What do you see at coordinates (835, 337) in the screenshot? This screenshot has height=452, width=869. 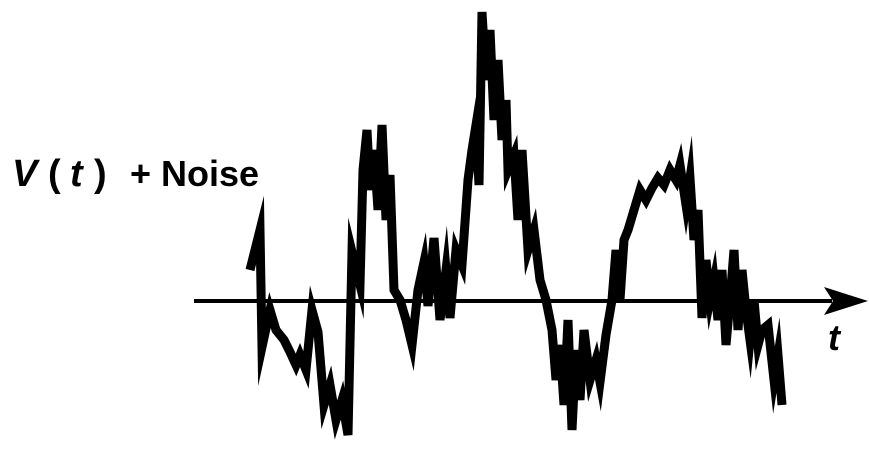 I see `time-axis-label: t` at bounding box center [835, 337].